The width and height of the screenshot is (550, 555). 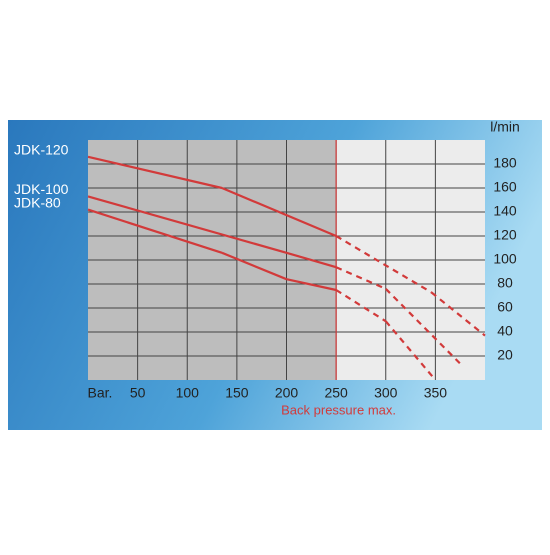 I want to click on x-label: Bar., so click(x=100, y=393).